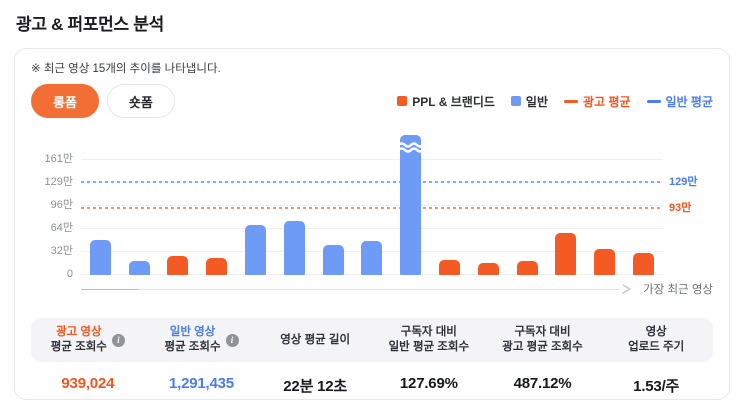  Describe the element at coordinates (678, 290) in the screenshot. I see `x-axis-end-label: 가장 최근 영상` at that location.